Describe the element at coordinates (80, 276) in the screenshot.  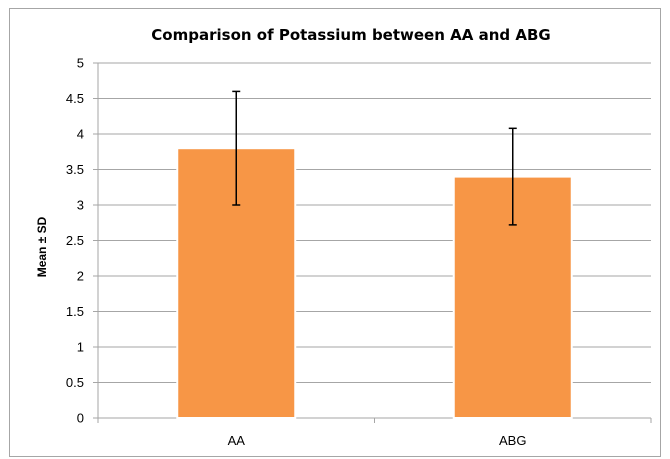
I see `y-tick-label: 2` at that location.